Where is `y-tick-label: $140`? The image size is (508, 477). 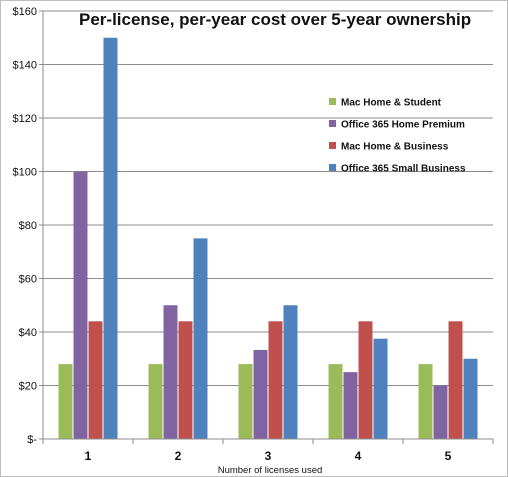 y-tick-label: $140 is located at coordinates (25, 66).